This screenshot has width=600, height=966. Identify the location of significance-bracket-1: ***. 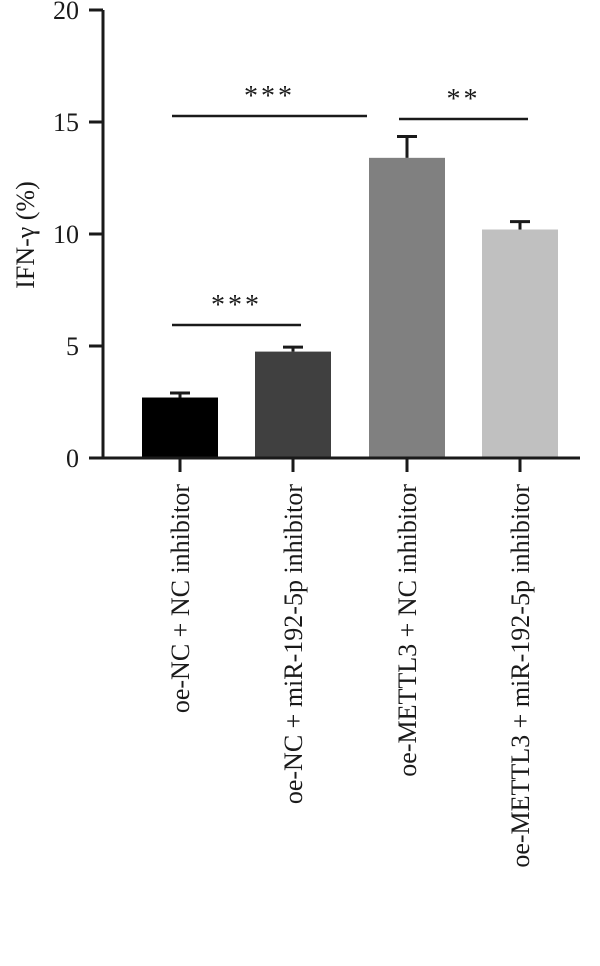
(236, 308).